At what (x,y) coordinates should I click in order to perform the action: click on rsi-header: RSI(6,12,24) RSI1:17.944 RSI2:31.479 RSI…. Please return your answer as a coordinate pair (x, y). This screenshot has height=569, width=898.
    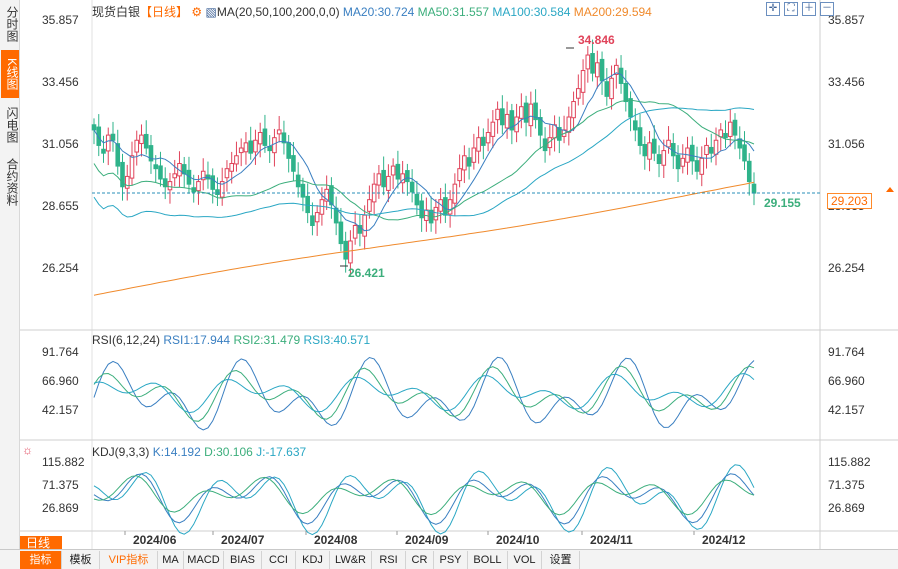
    Looking at the image, I should click on (231, 340).